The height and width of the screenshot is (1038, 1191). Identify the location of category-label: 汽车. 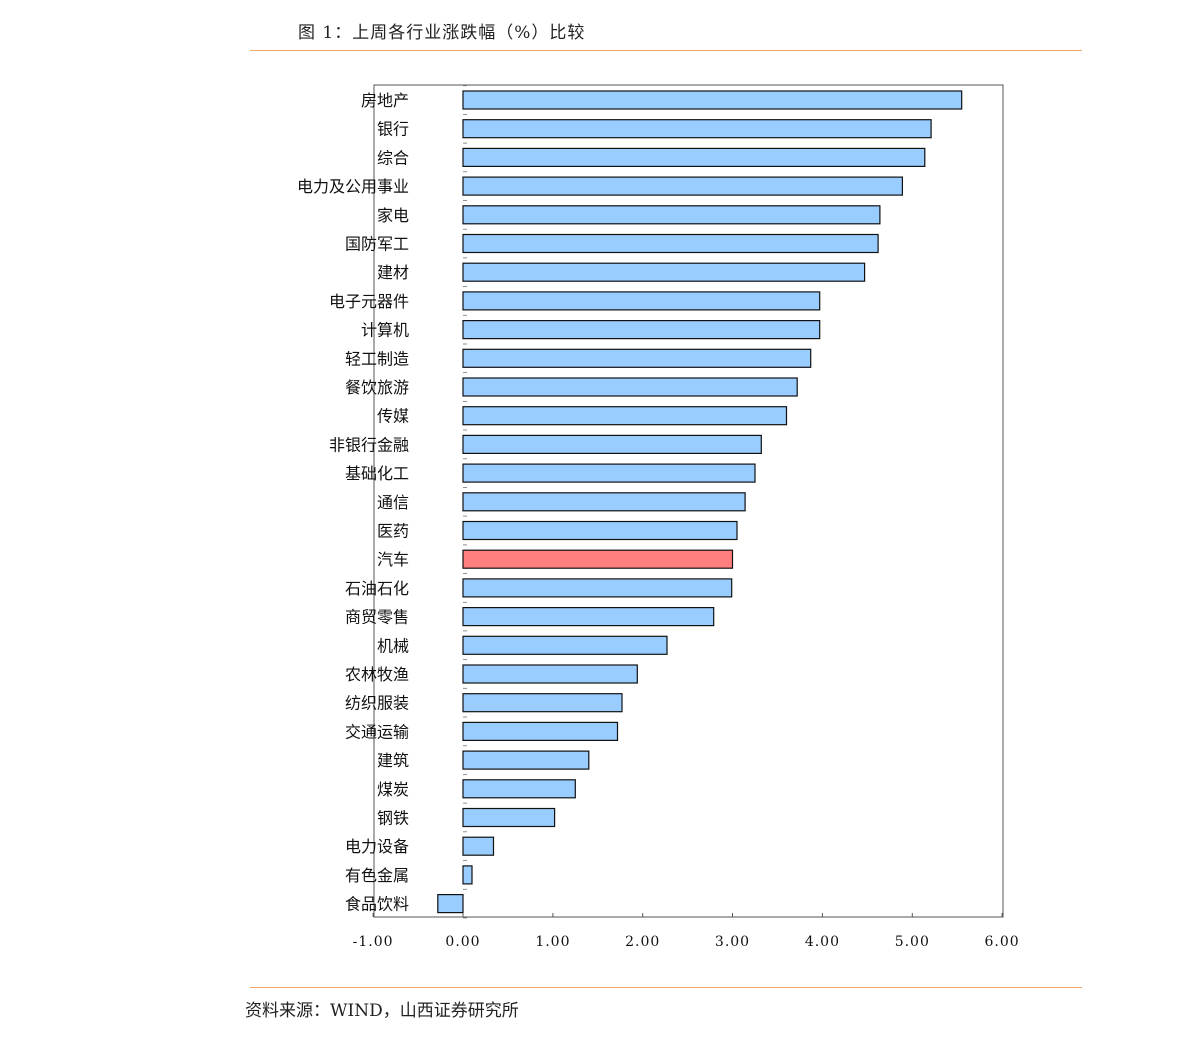
(393, 559).